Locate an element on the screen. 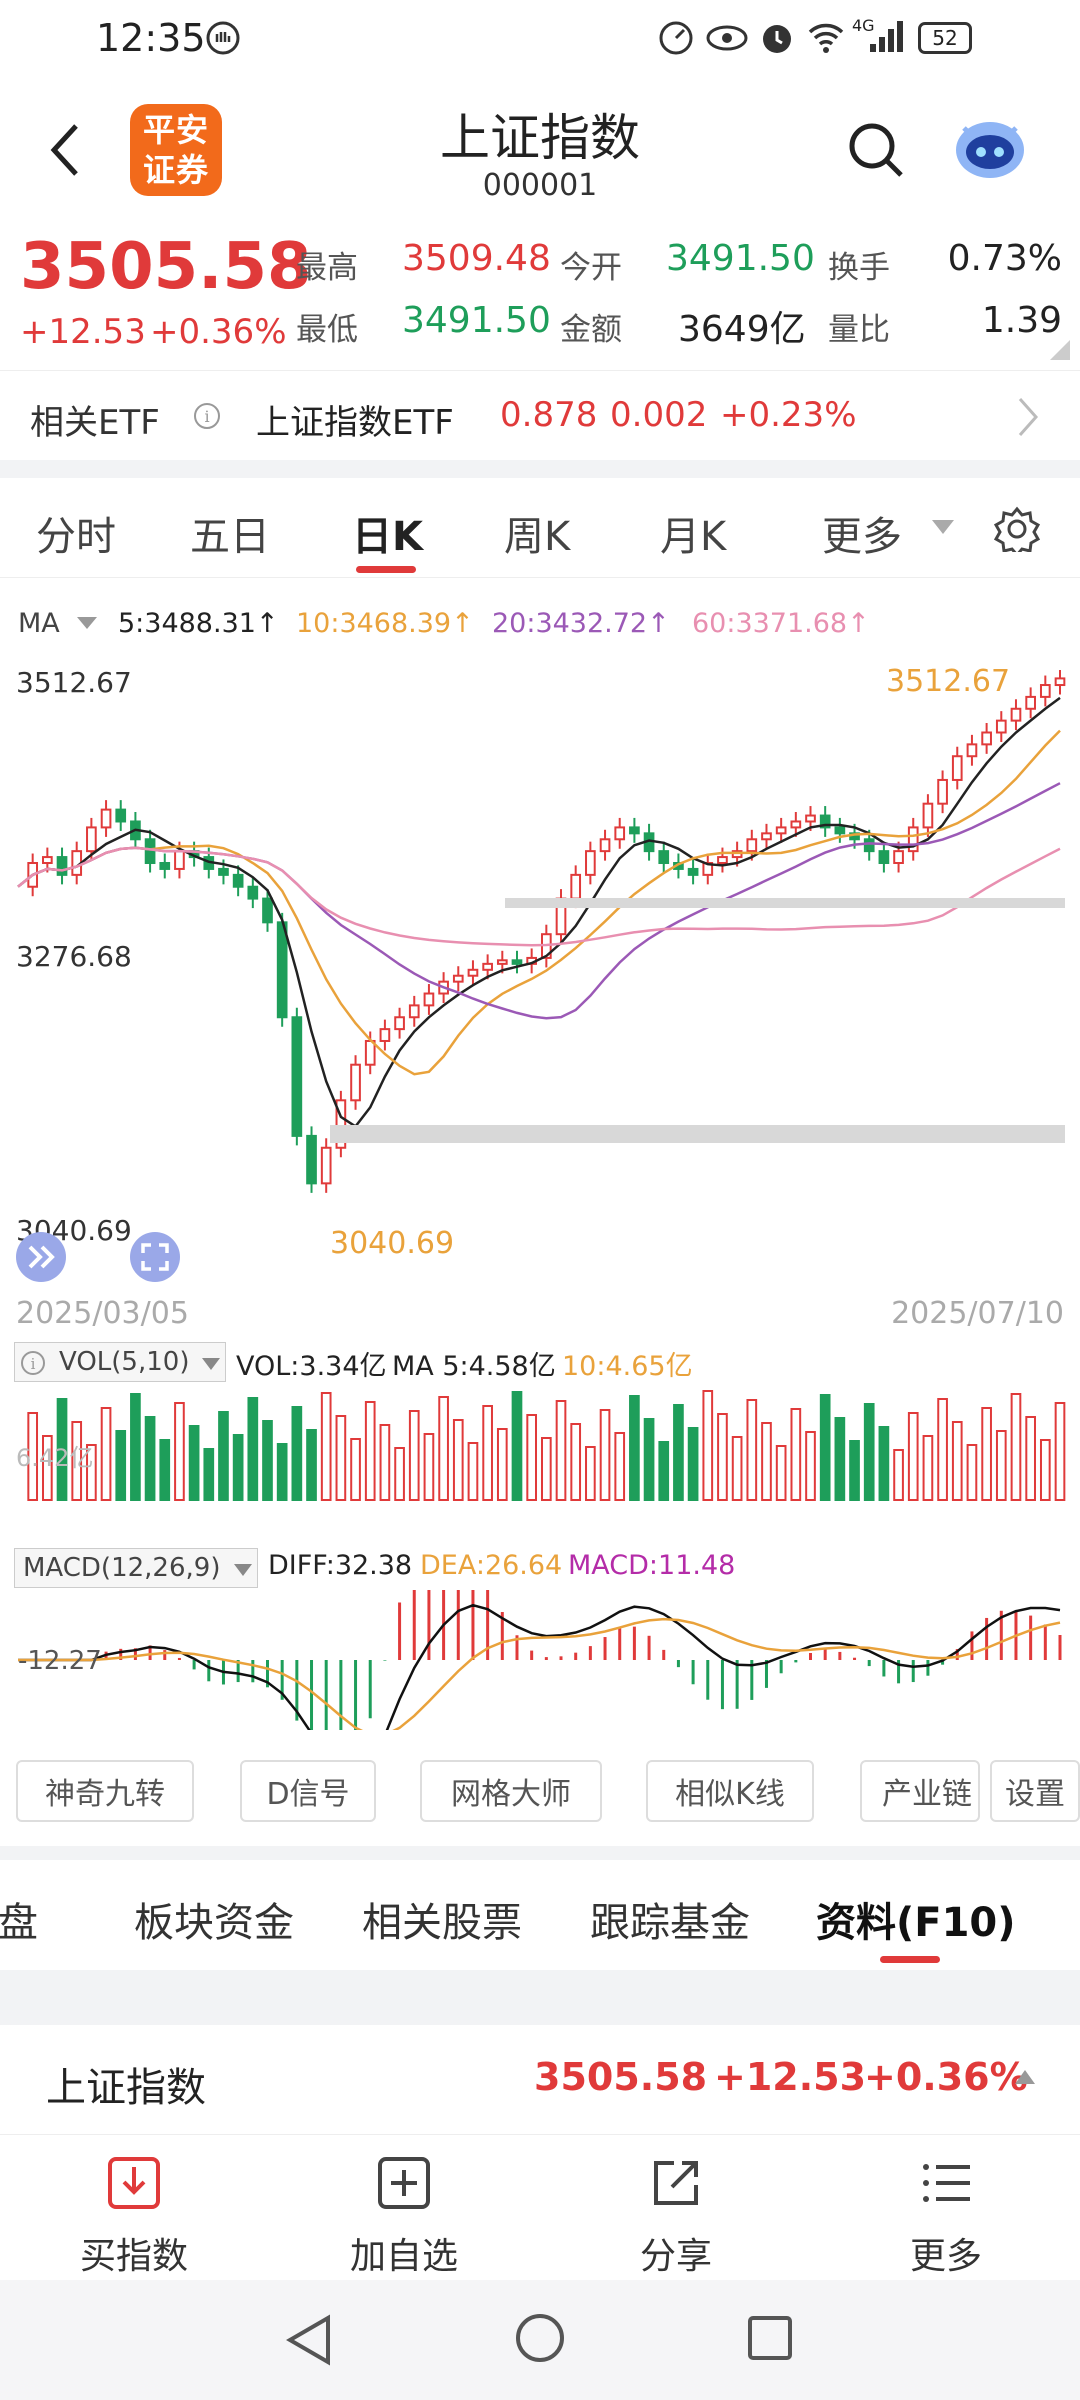 The width and height of the screenshot is (1080, 2400). open-label: 今开 is located at coordinates (591, 268).